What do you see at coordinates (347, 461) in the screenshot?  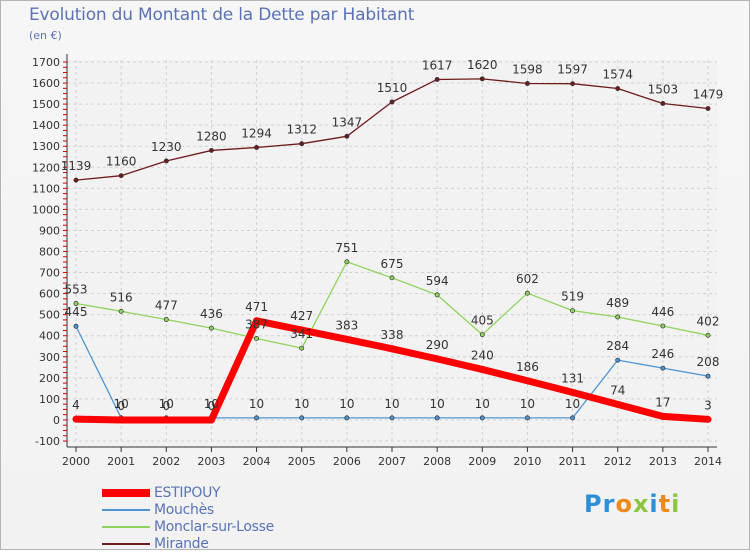 I see `x-tick-label: 2006` at bounding box center [347, 461].